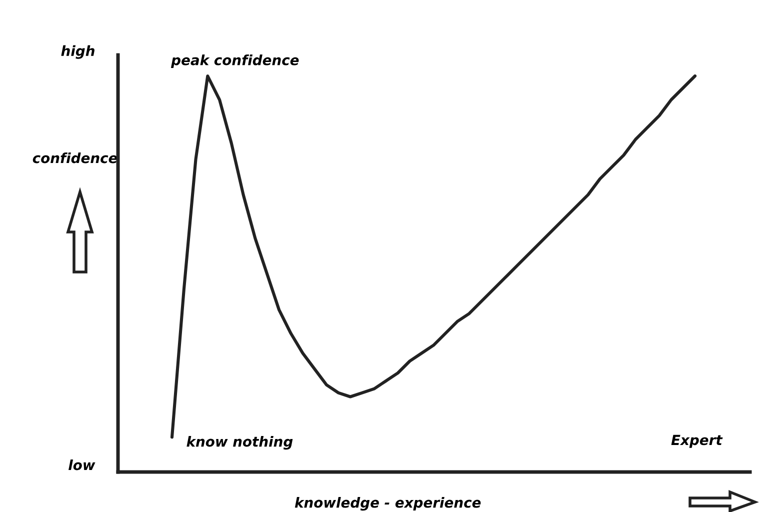 The image size is (768, 512). What do you see at coordinates (239, 443) in the screenshot?
I see `annotation: know nothing` at bounding box center [239, 443].